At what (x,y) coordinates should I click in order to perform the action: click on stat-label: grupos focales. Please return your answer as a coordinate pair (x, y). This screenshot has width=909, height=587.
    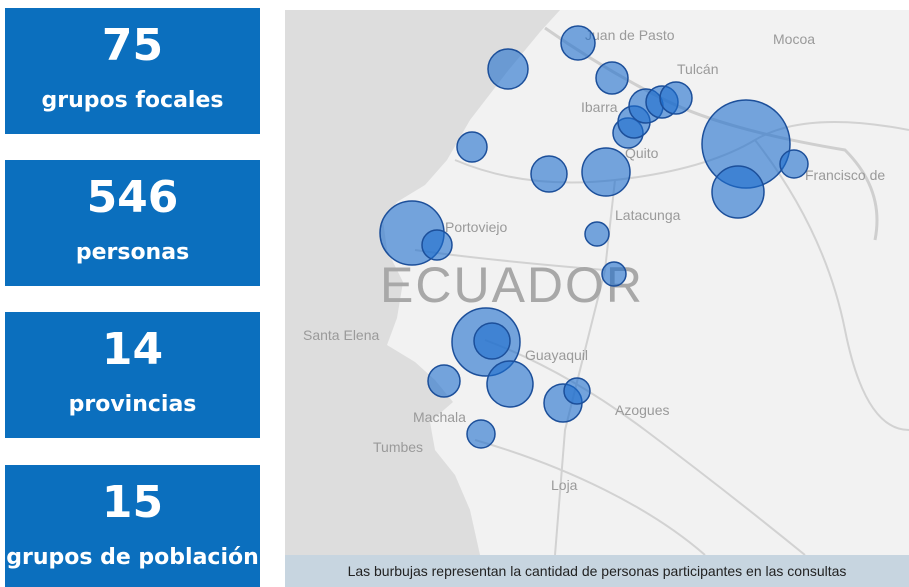
    Looking at the image, I should click on (132, 100).